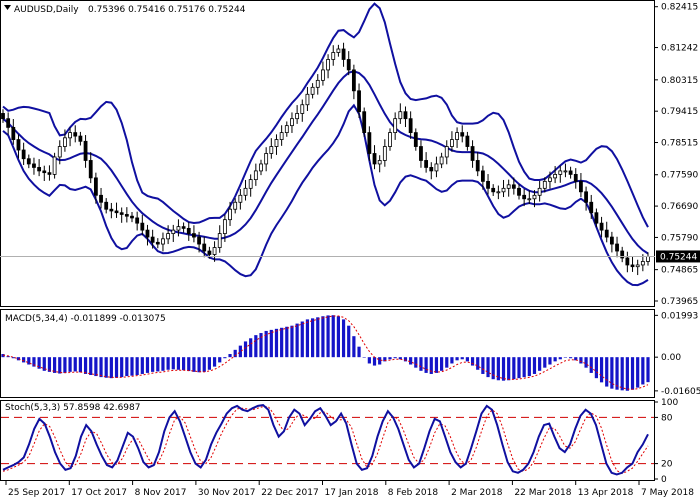  Describe the element at coordinates (227, 493) in the screenshot. I see `time-tick-label: 30 Nov 2017` at that location.